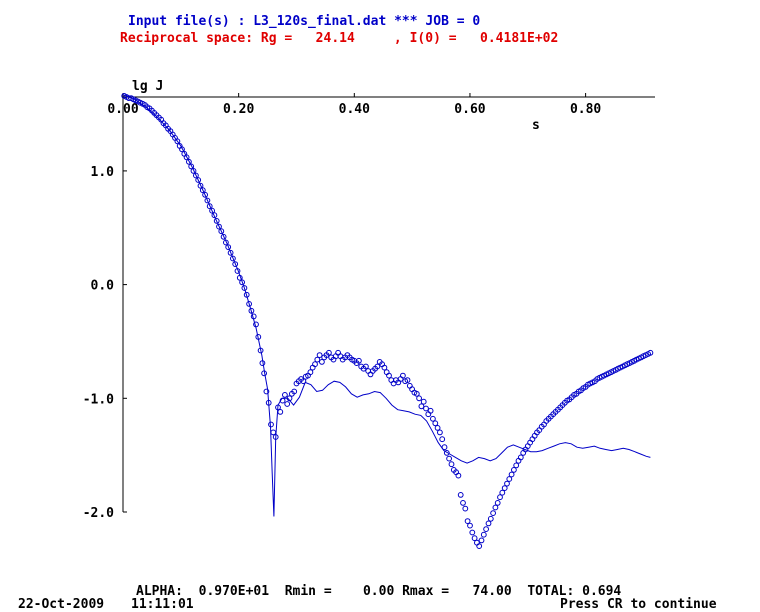 This screenshot has height=612, width=760. Describe the element at coordinates (103, 172) in the screenshot. I see `y-tick-label: 1.0` at that location.